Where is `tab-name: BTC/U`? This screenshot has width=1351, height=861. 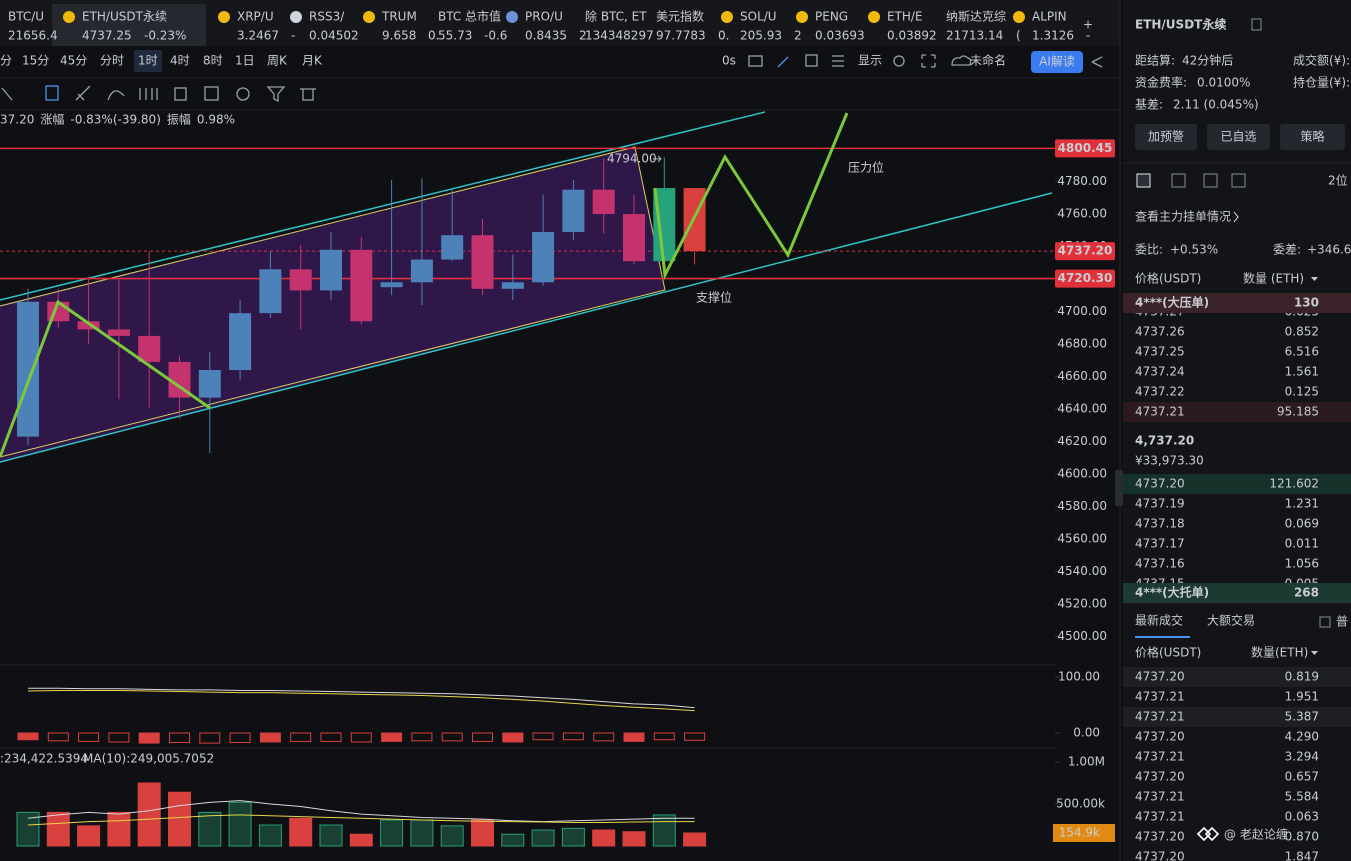
tab-name: BTC/U is located at coordinates (26, 17).